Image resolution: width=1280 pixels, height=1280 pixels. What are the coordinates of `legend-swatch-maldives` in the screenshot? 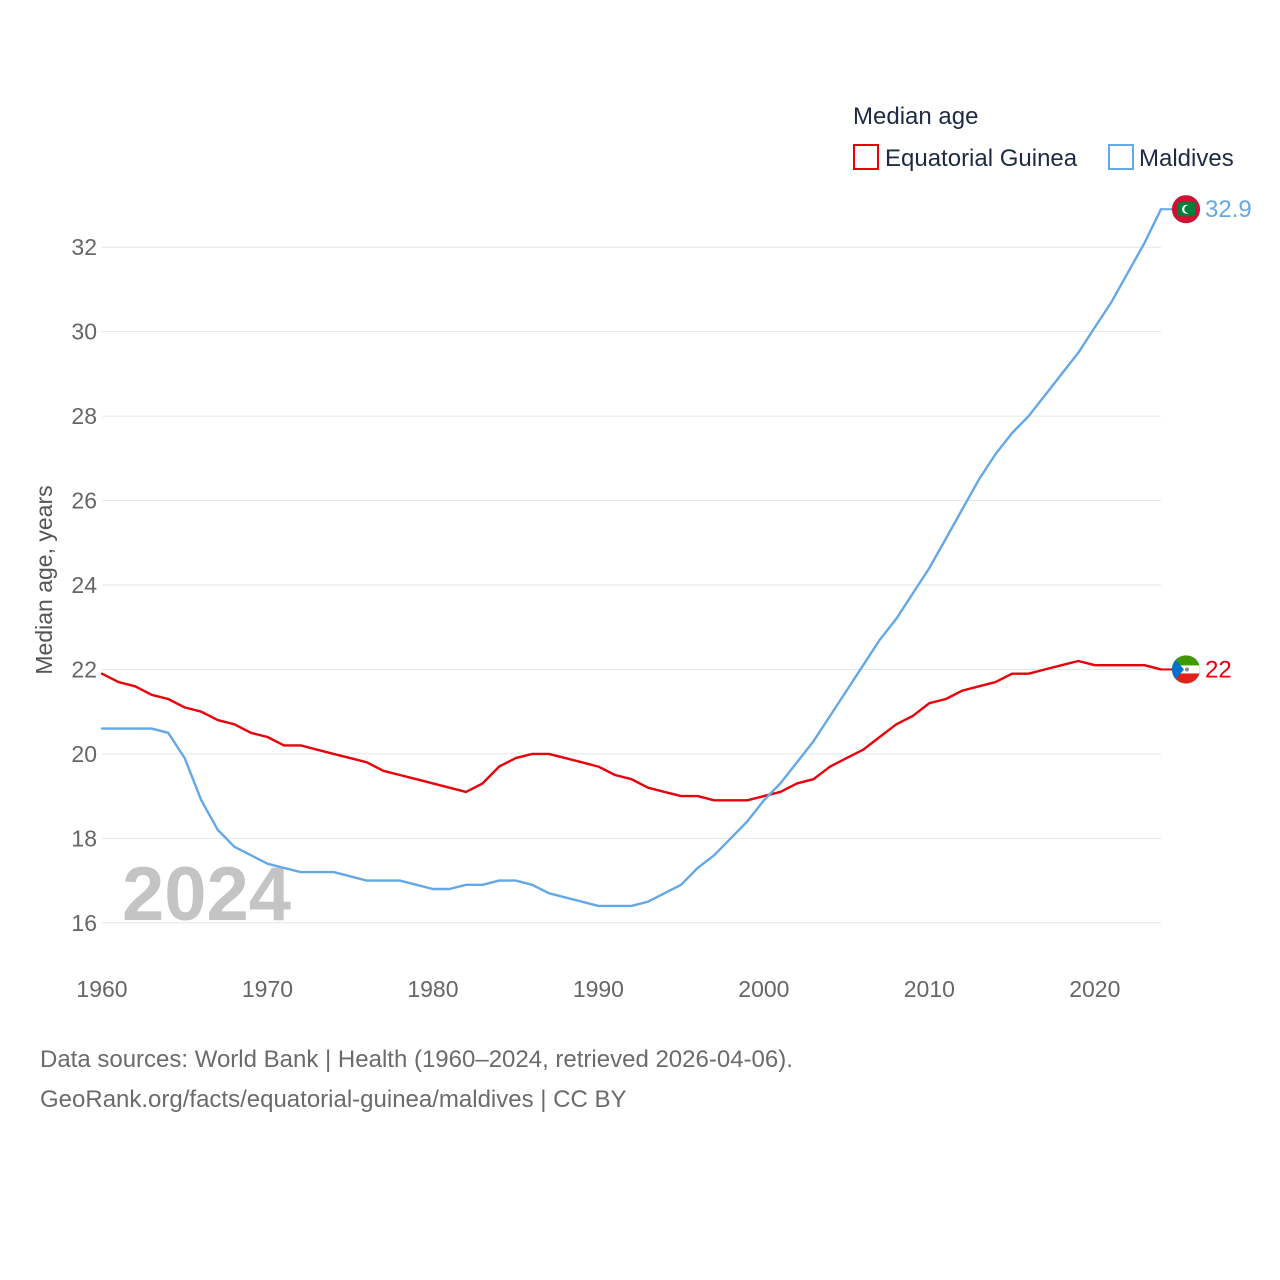 It's located at (1121, 157).